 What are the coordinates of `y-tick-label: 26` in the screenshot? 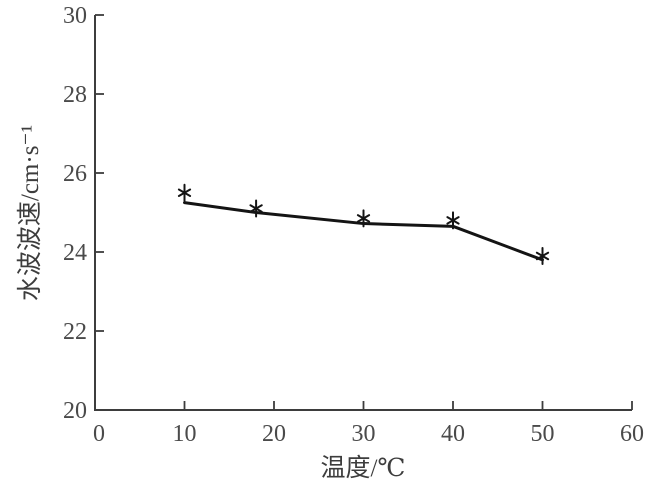 It's located at (75, 174).